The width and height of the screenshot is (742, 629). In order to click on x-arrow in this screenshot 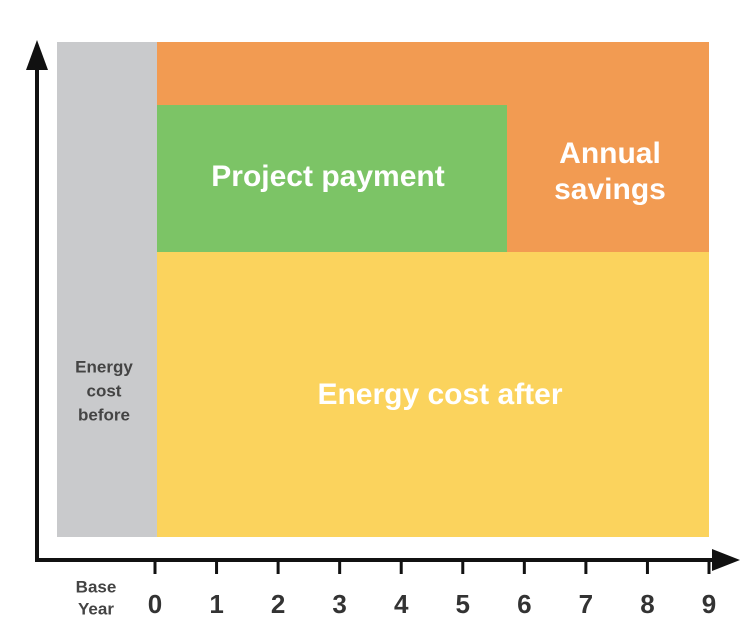, I will do `click(726, 560)`.